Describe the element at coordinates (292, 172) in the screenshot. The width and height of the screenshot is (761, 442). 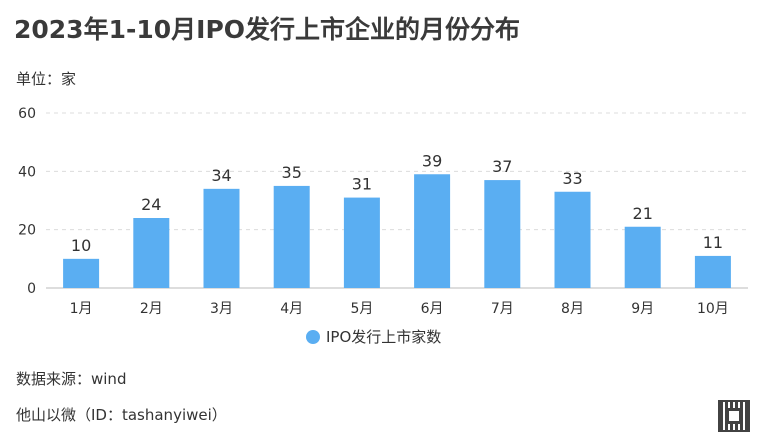
I see `data-label: 35` at that location.